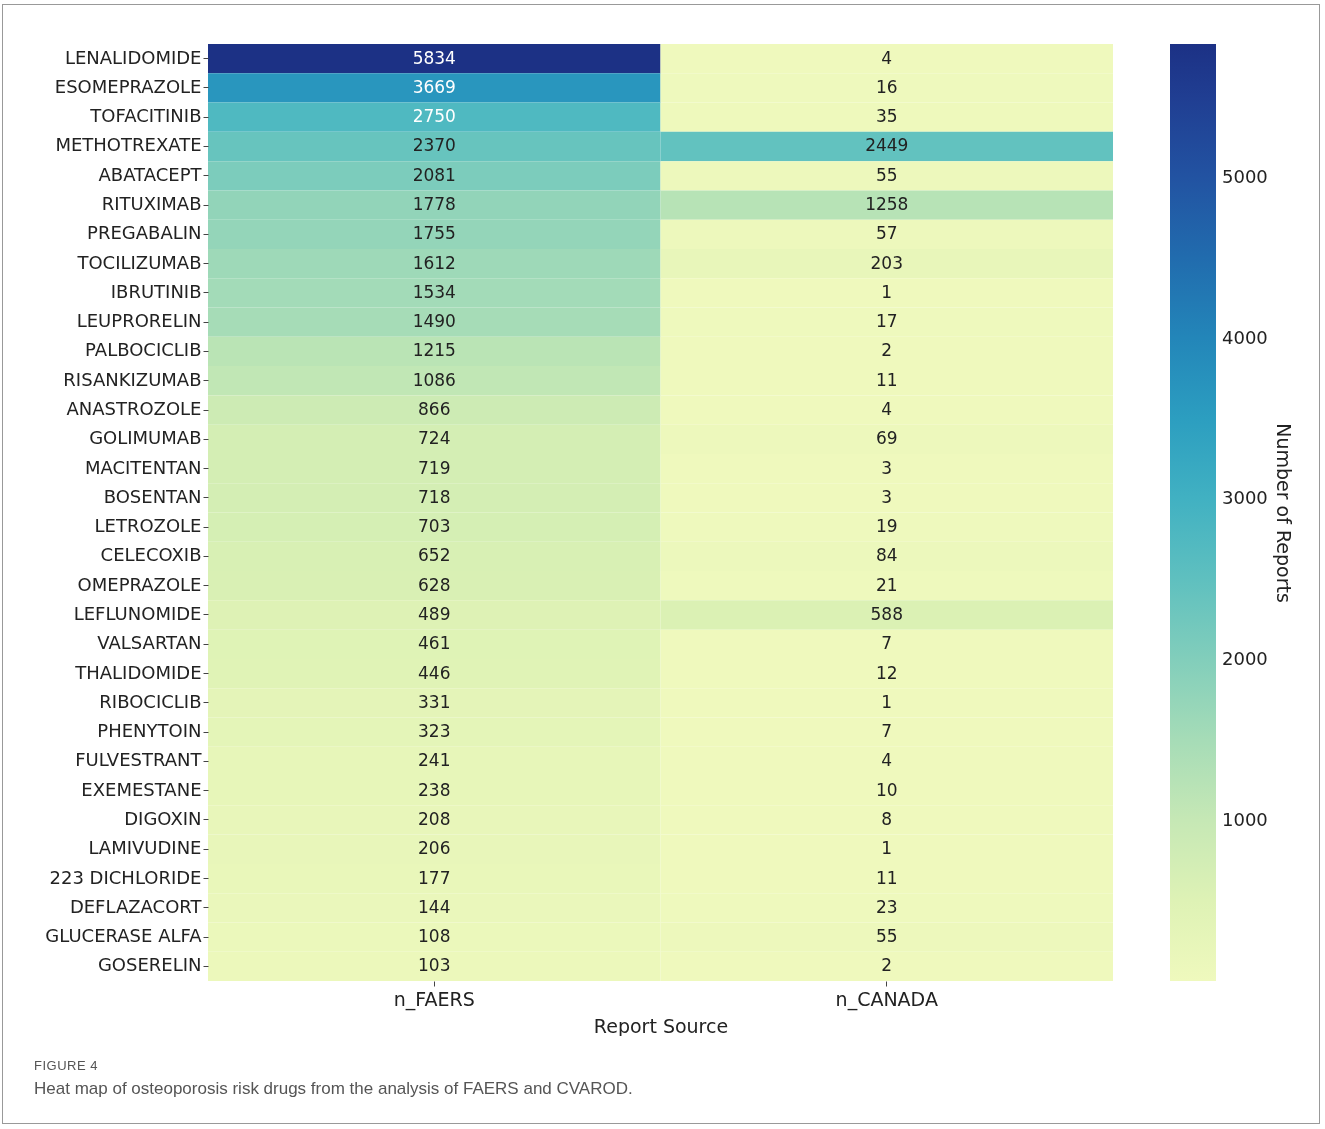 This screenshot has width=1325, height=1129. Describe the element at coordinates (434, 877) in the screenshot. I see `data-label: 177` at that location.